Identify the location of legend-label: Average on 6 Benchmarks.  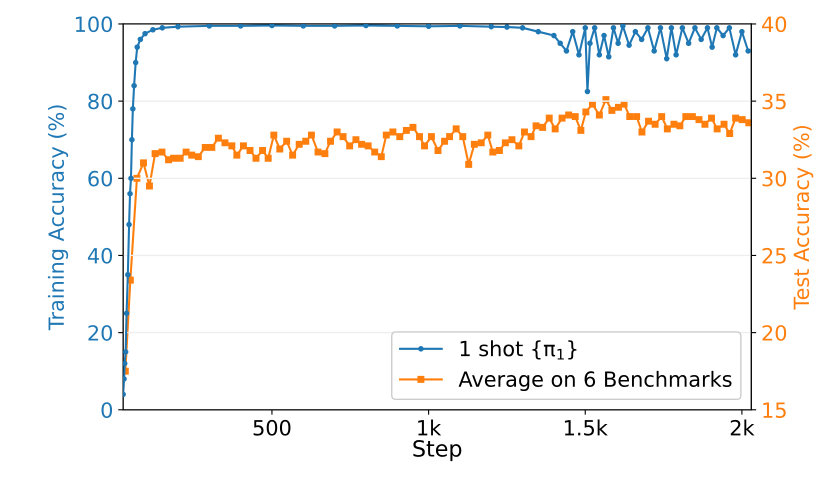
(595, 381).